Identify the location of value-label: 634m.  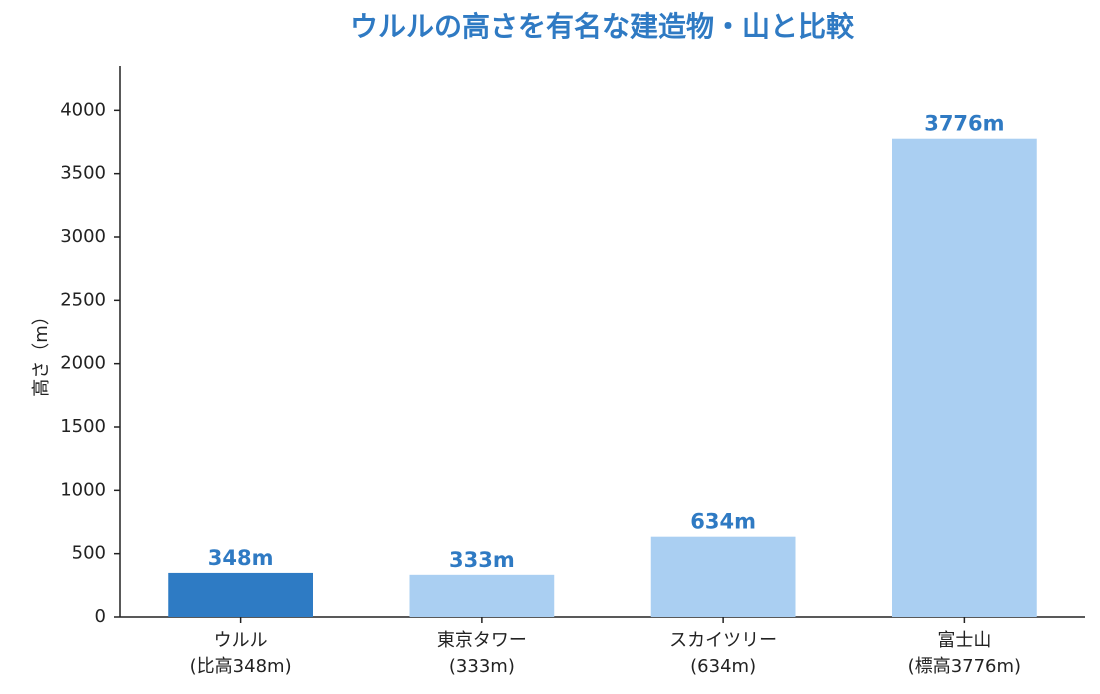
(723, 522).